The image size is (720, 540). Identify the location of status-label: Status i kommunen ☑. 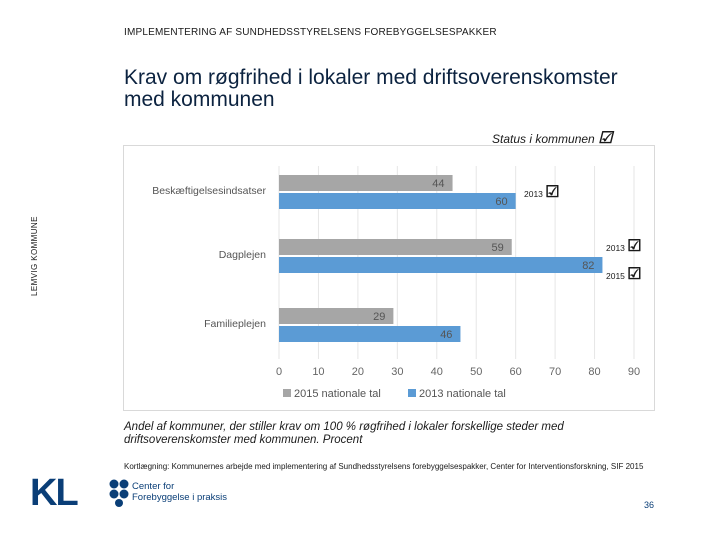
(552, 138).